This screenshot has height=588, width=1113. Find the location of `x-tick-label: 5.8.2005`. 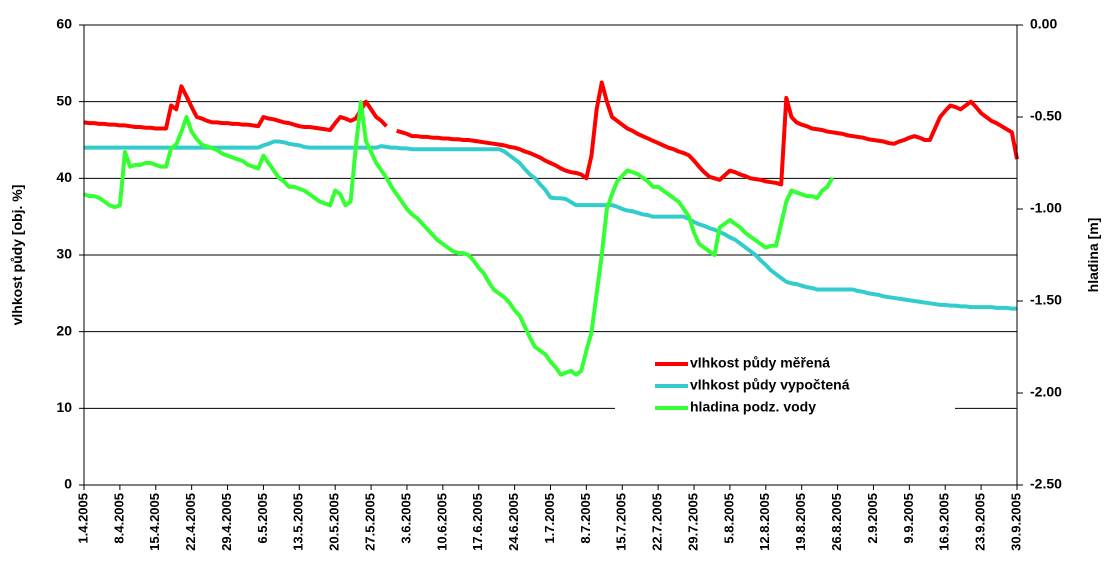

x-tick-label: 5.8.2005 is located at coordinates (728, 518).